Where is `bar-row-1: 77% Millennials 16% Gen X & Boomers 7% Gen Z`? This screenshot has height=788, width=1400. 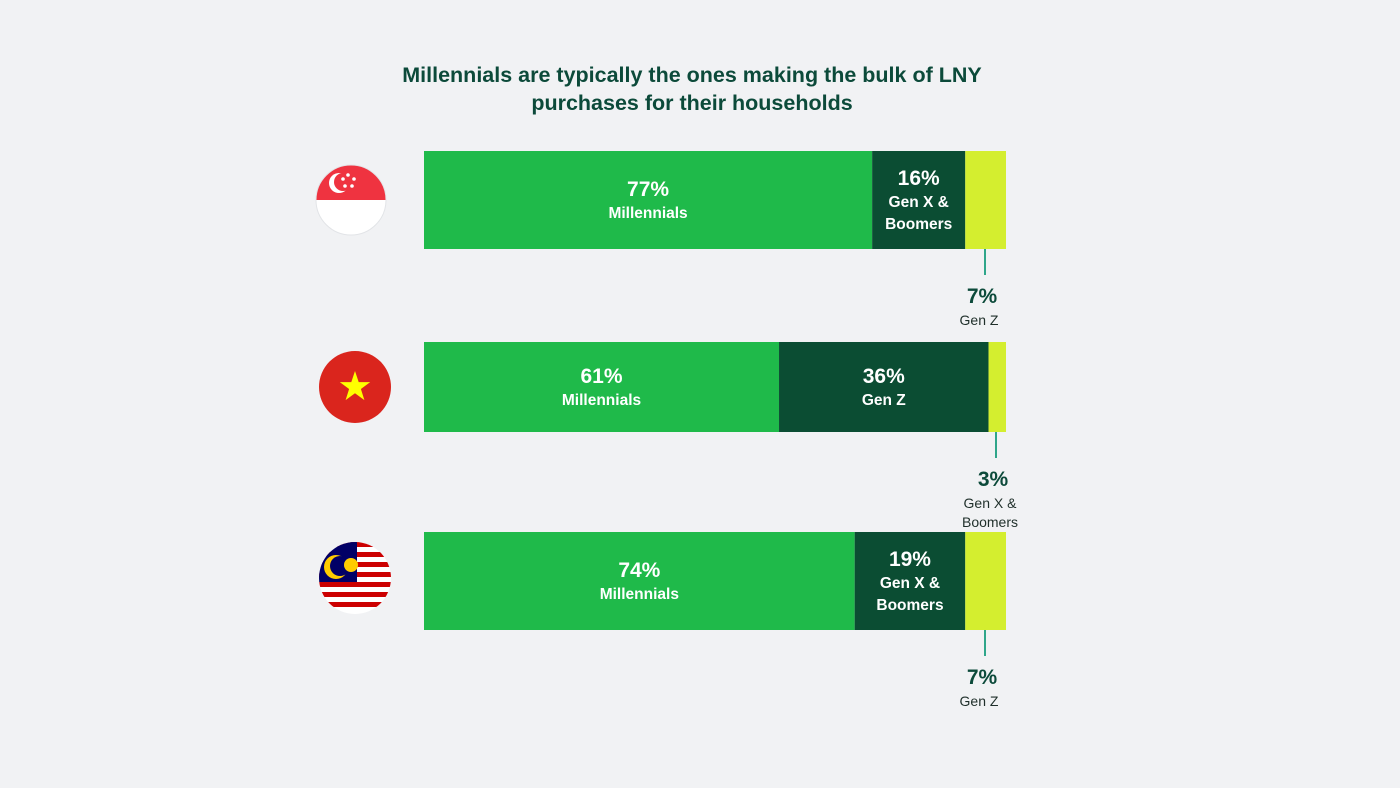 bar-row-1: 77% Millennials 16% Gen X & Boomers 7% Gen Z is located at coordinates (715, 239).